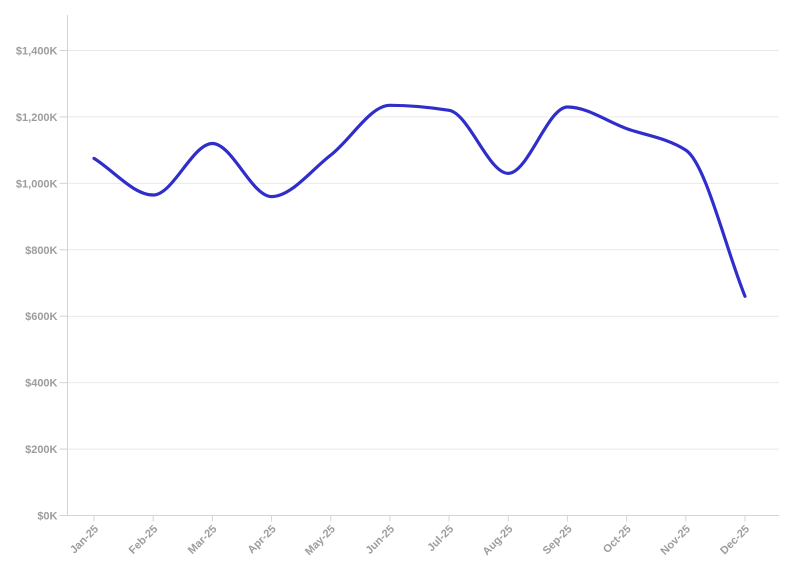 The image size is (794, 575). What do you see at coordinates (41, 384) in the screenshot?
I see `y-axis-label: $400K` at bounding box center [41, 384].